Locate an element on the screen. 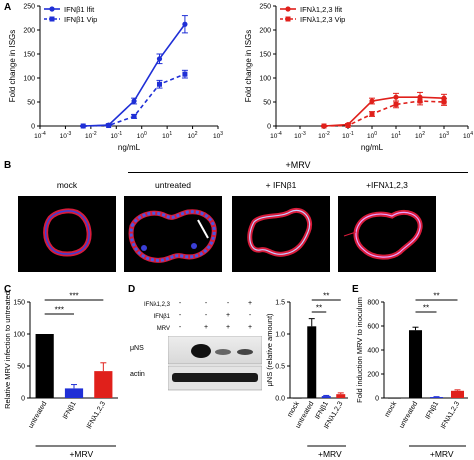 The image size is (474, 460). blot-row-label-mrv: MRV is located at coordinates (163, 329).